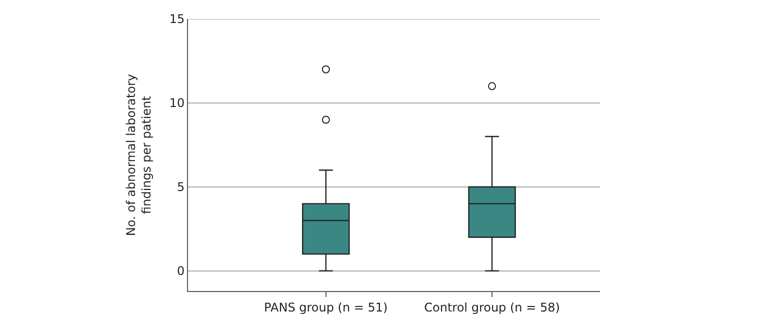 The height and width of the screenshot is (326, 780). What do you see at coordinates (139, 155) in the screenshot?
I see `y-axis-title: No. of abnormal laboratory findings per patient` at bounding box center [139, 155].